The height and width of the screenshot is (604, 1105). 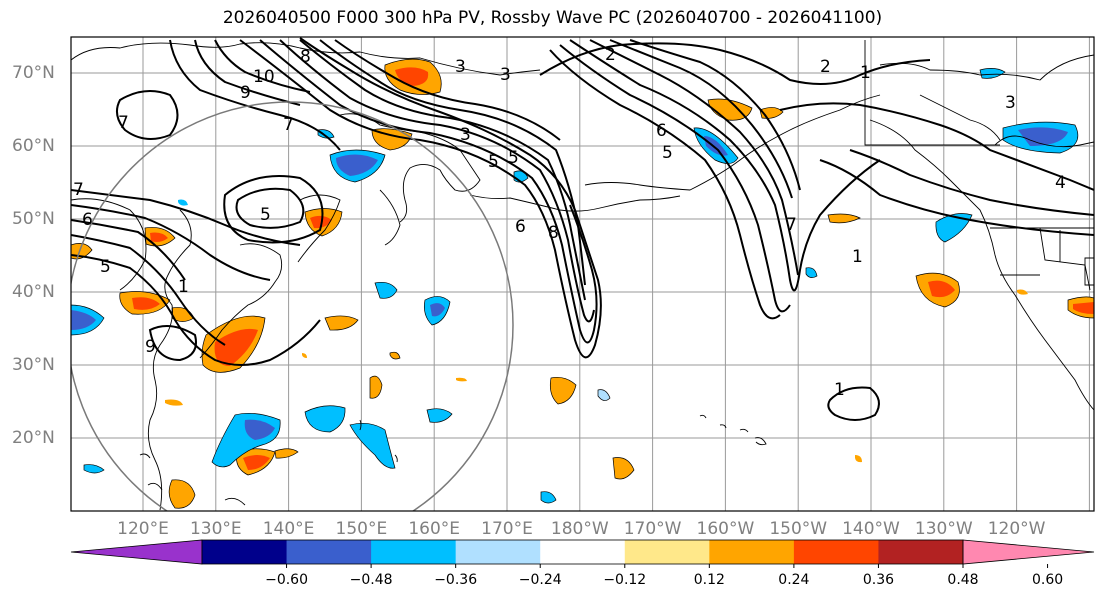 I want to click on lon-label: 160°E, so click(x=434, y=529).